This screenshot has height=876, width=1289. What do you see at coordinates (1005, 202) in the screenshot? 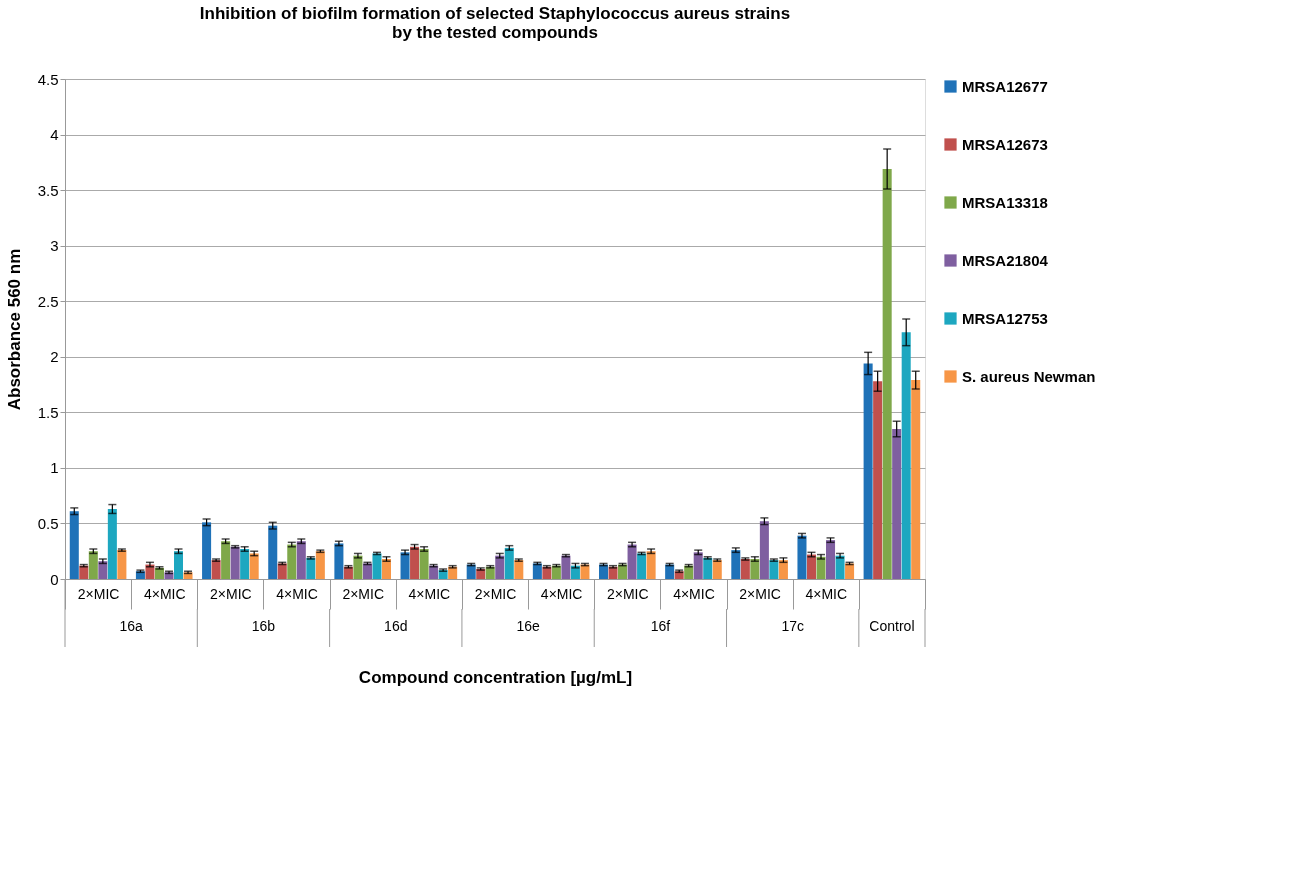
I see `legend-label: MRSA13318` at bounding box center [1005, 202].